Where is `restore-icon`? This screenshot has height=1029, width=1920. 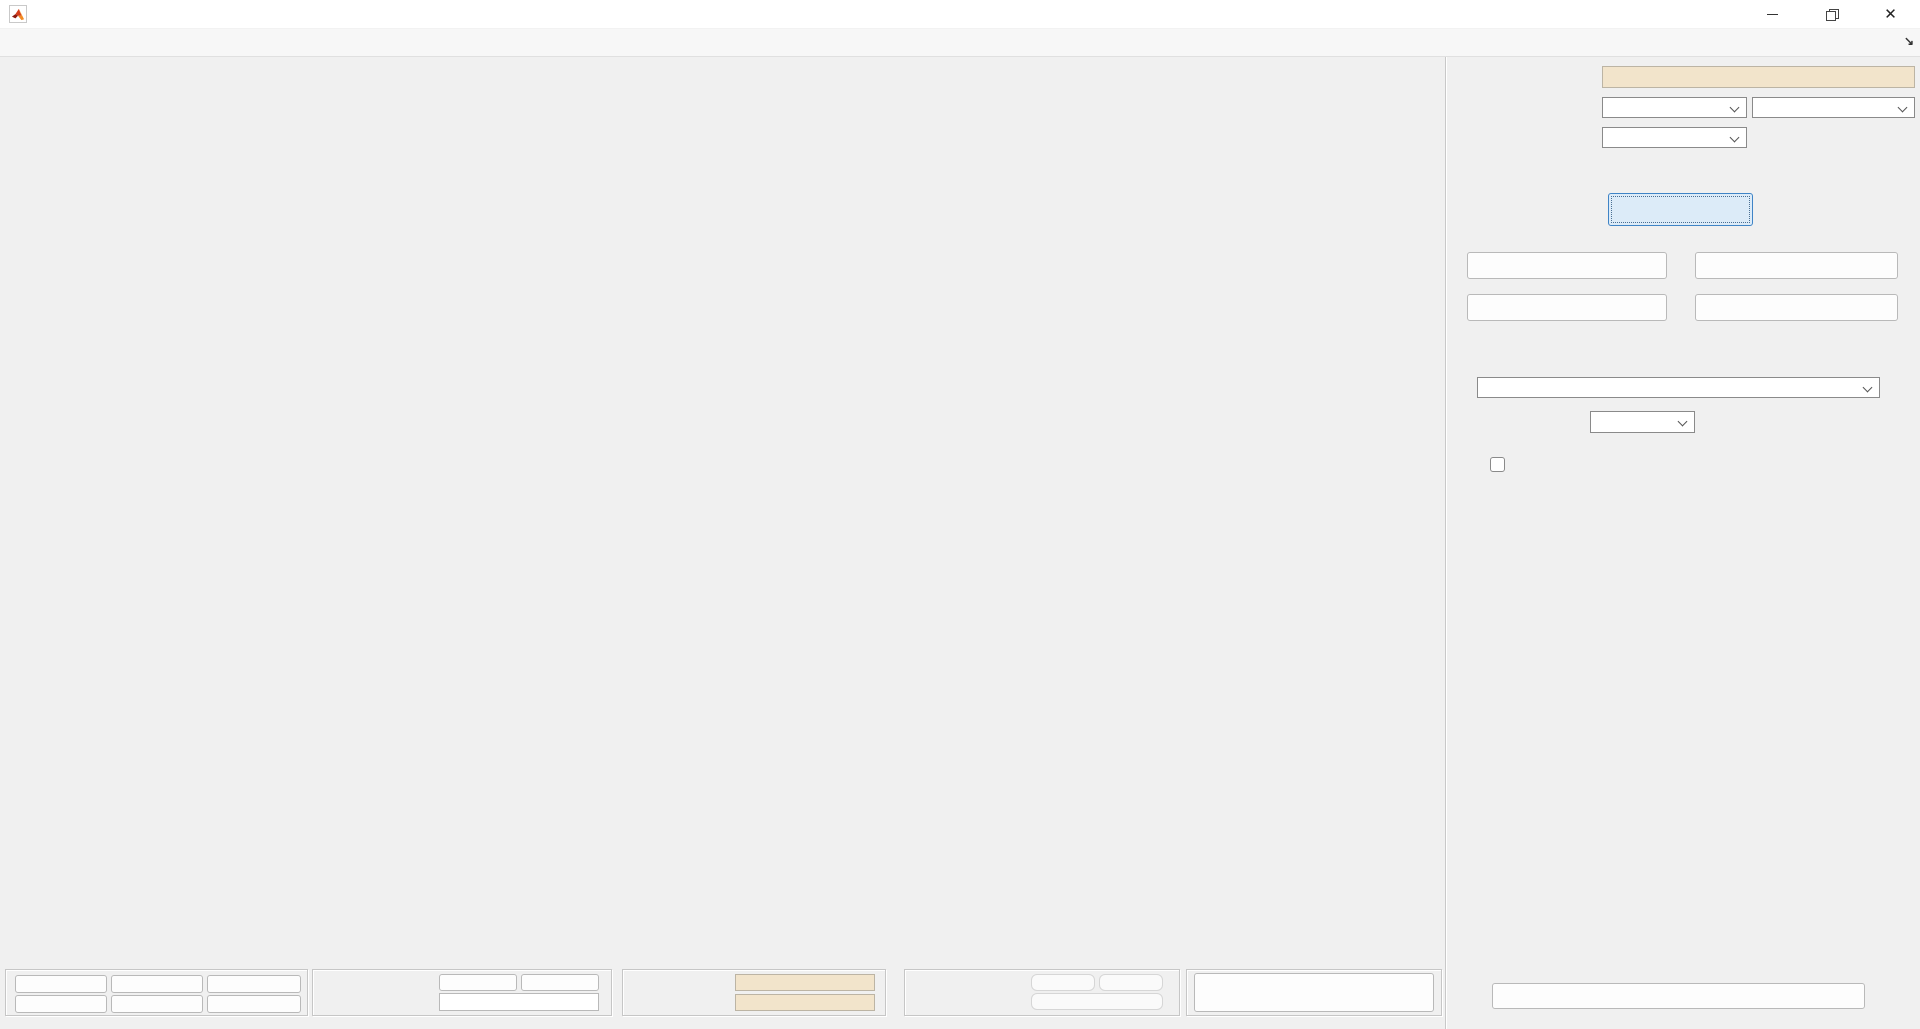
restore-icon is located at coordinates (1832, 14).